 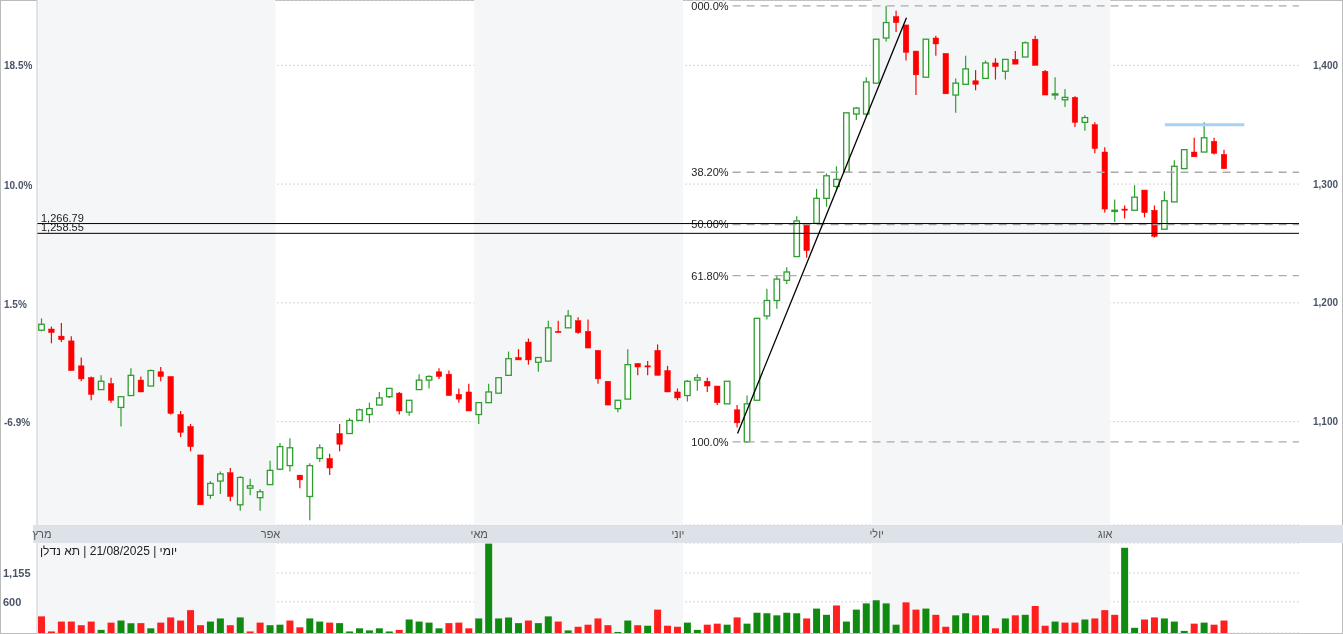 What do you see at coordinates (1326, 303) in the screenshot?
I see `y-tick-label: 1,200` at bounding box center [1326, 303].